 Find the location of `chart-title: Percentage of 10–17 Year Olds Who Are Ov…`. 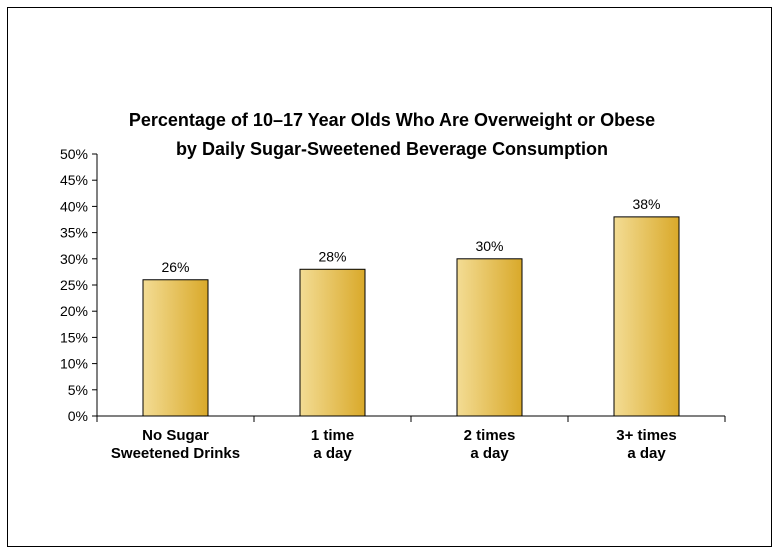

chart-title: Percentage of 10–17 Year Olds Who Are Ov… is located at coordinates (392, 135).